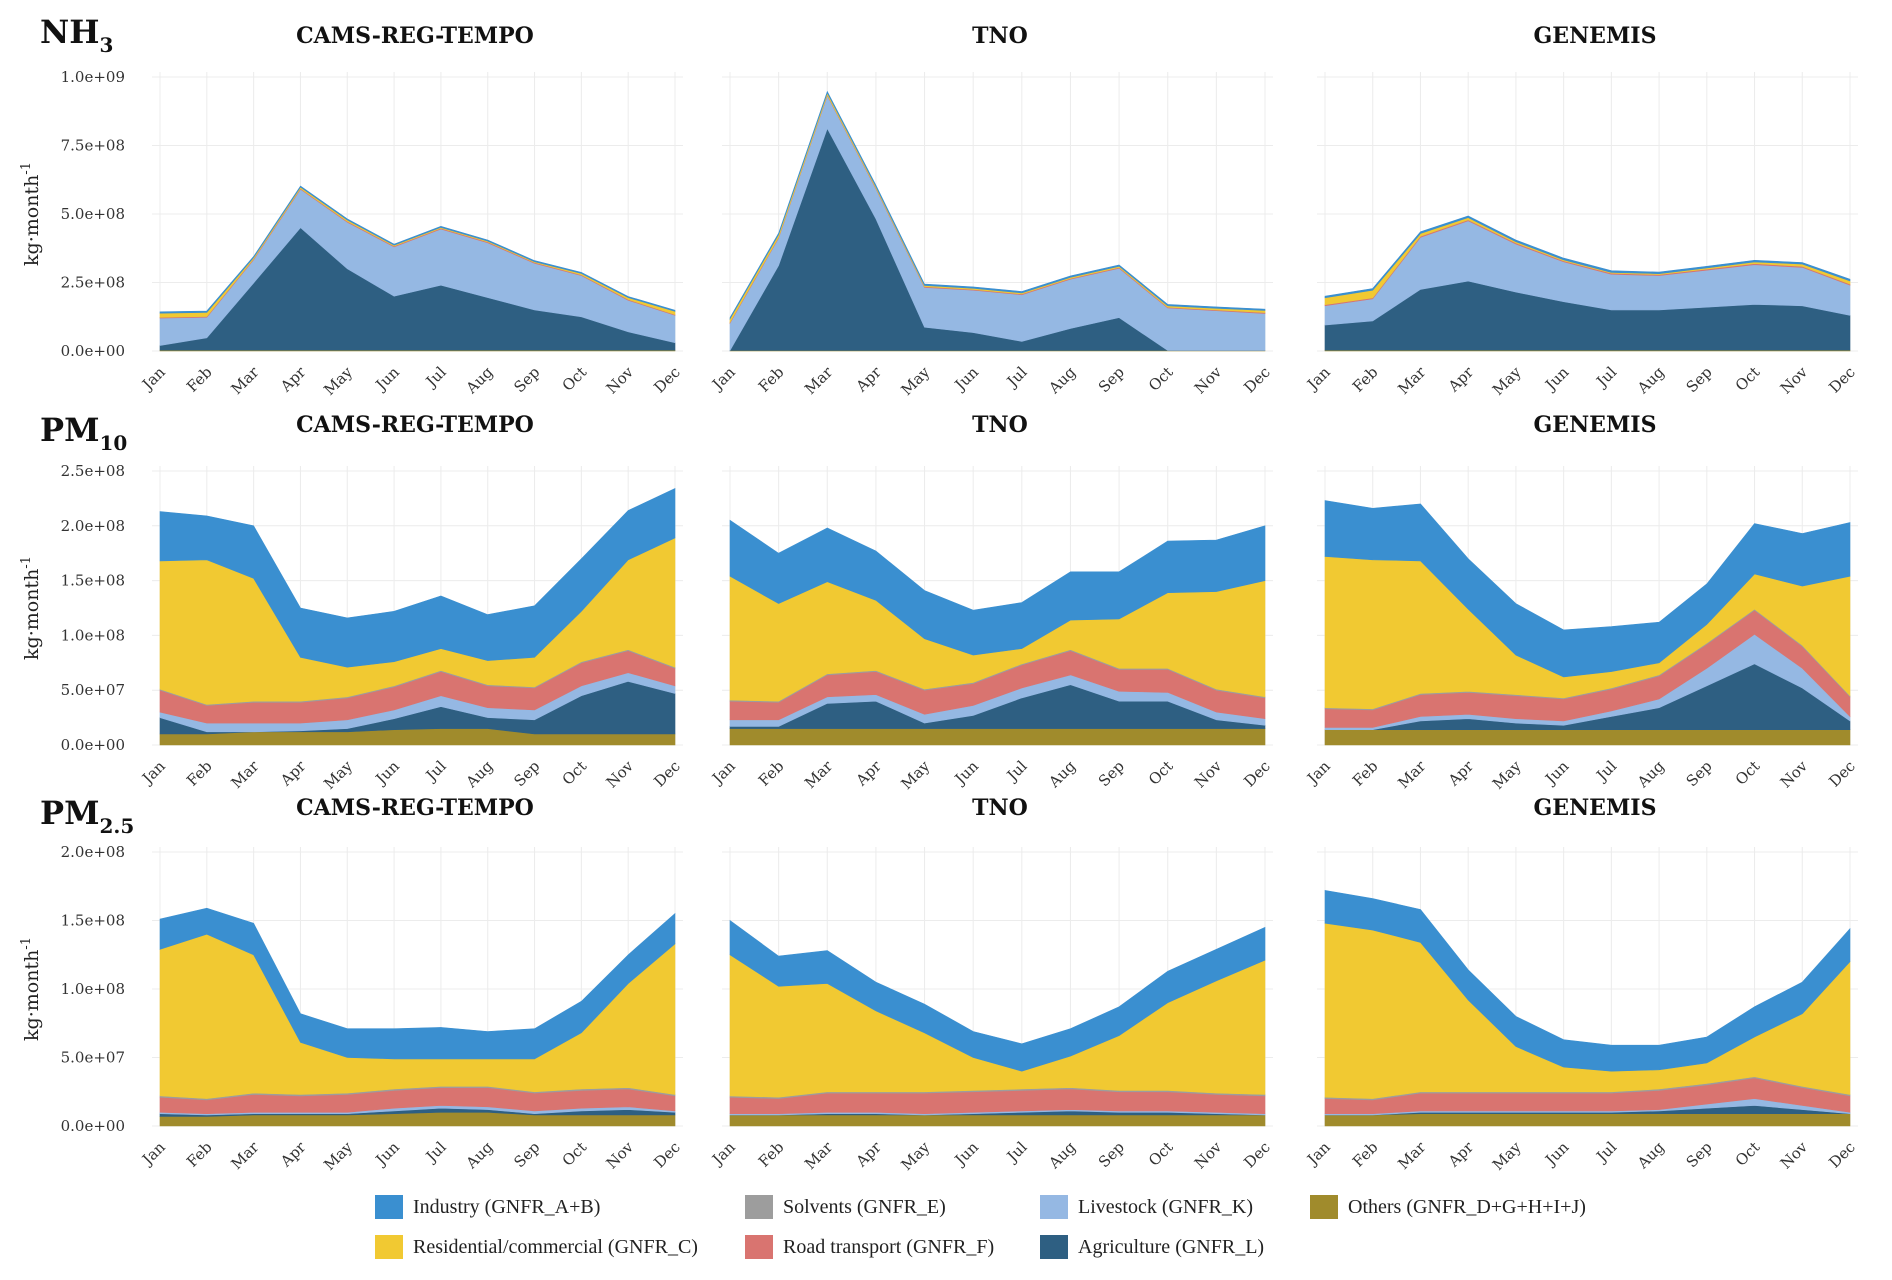 The width and height of the screenshot is (1892, 1280). What do you see at coordinates (417, 1016) in the screenshot?
I see `area-residential` at bounding box center [417, 1016].